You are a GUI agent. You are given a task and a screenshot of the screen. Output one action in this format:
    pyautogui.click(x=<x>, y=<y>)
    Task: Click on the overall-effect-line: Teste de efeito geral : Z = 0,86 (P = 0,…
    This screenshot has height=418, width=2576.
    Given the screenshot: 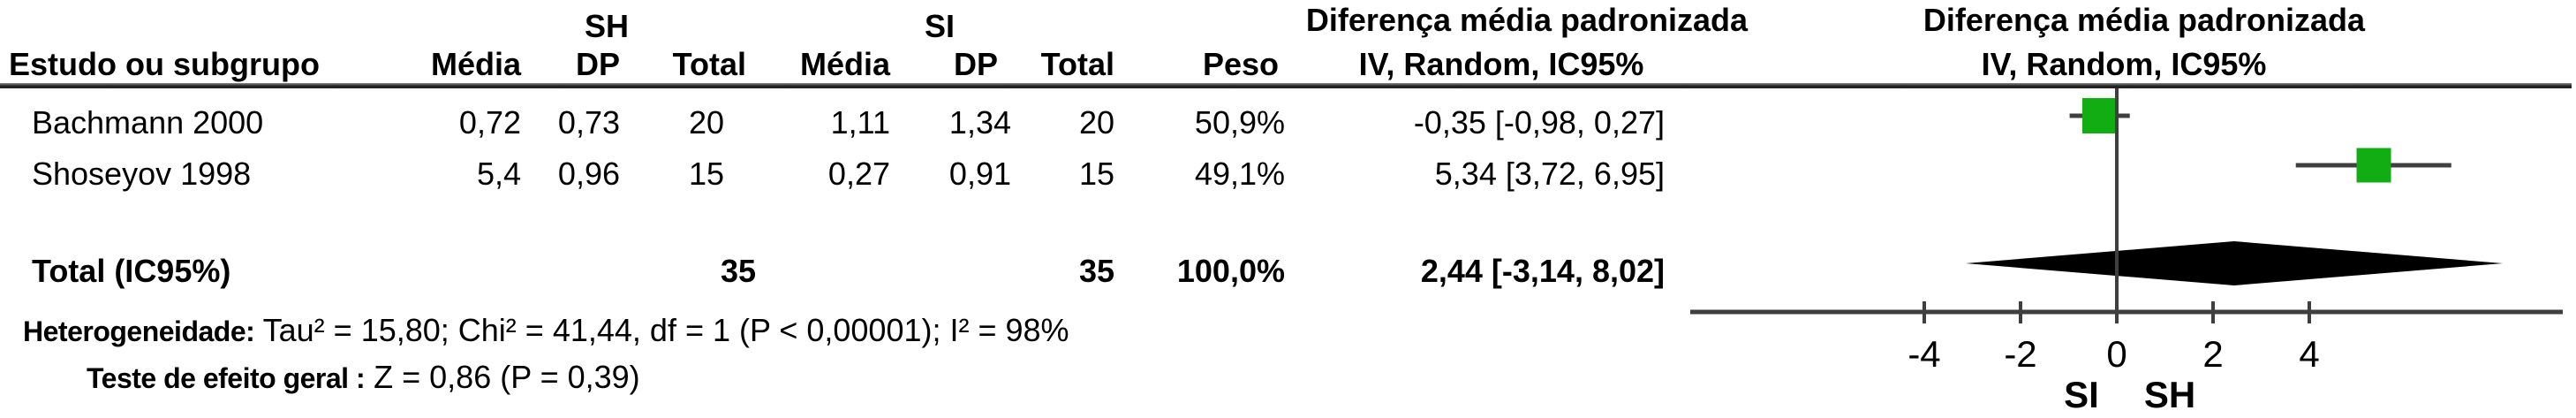 What is the action you would take?
    pyautogui.click(x=363, y=377)
    